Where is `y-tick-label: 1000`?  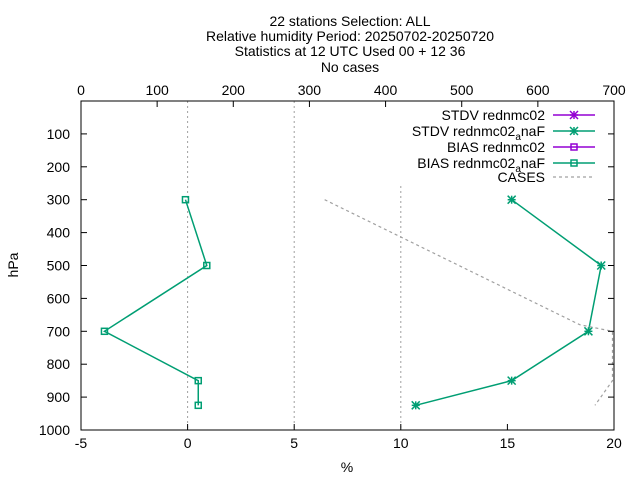 y-tick-label: 1000 is located at coordinates (54, 430).